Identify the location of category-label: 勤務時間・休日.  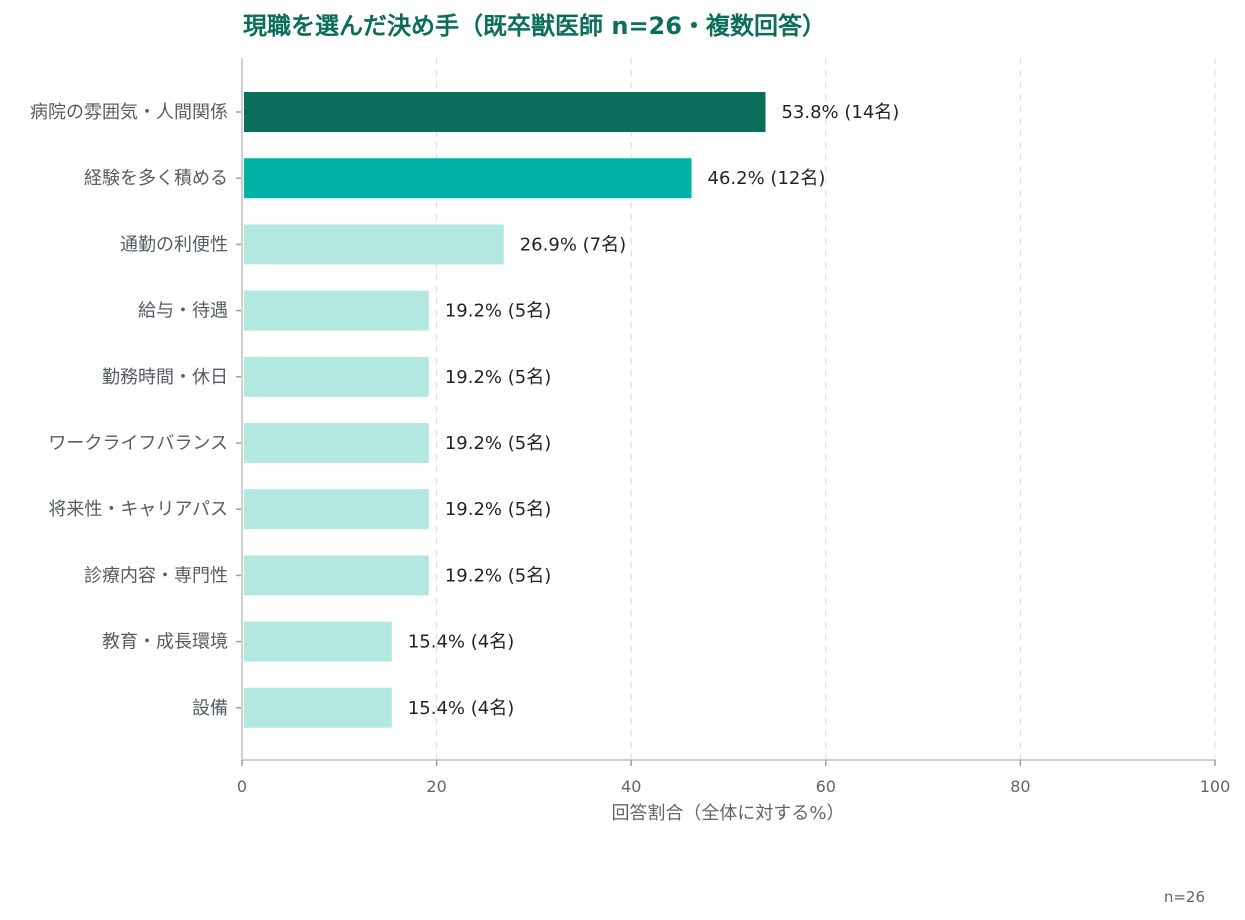
(165, 377).